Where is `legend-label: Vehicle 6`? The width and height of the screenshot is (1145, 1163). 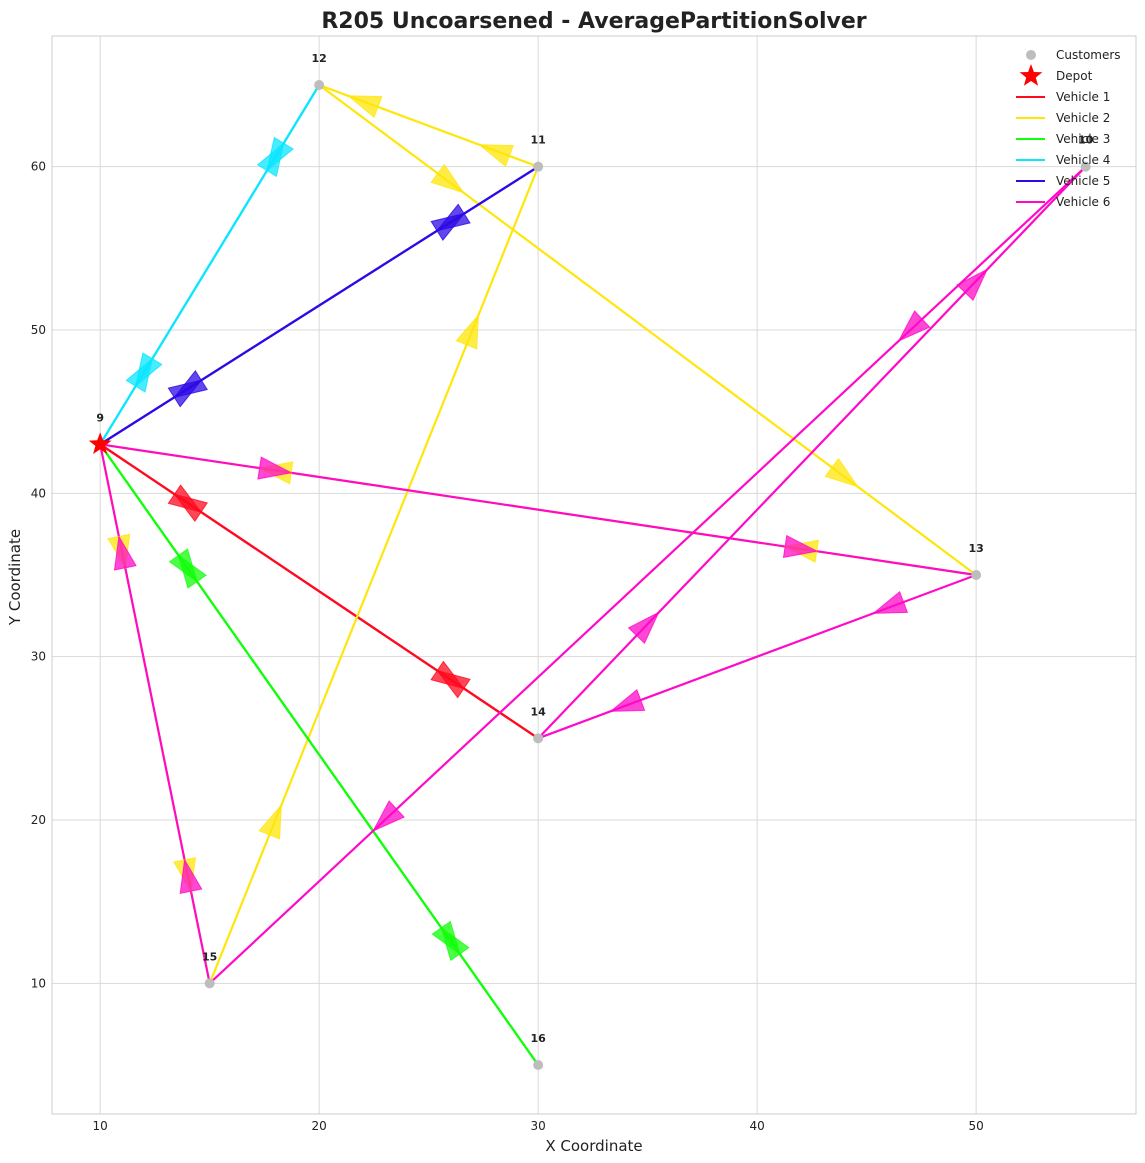
legend-label: Vehicle 6 is located at coordinates (1083, 202).